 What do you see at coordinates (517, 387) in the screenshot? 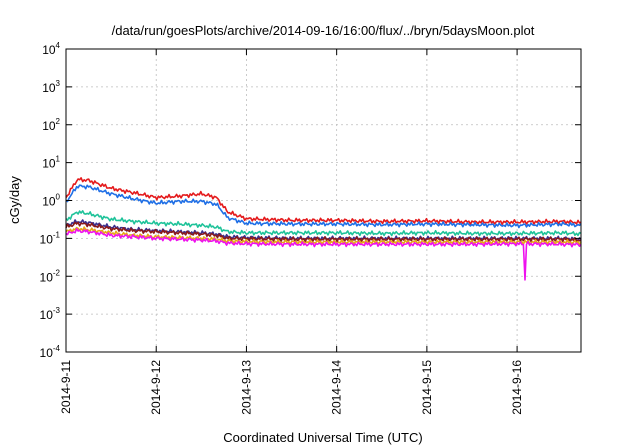
I see `x-tick-label: 2014-9-16` at bounding box center [517, 387].